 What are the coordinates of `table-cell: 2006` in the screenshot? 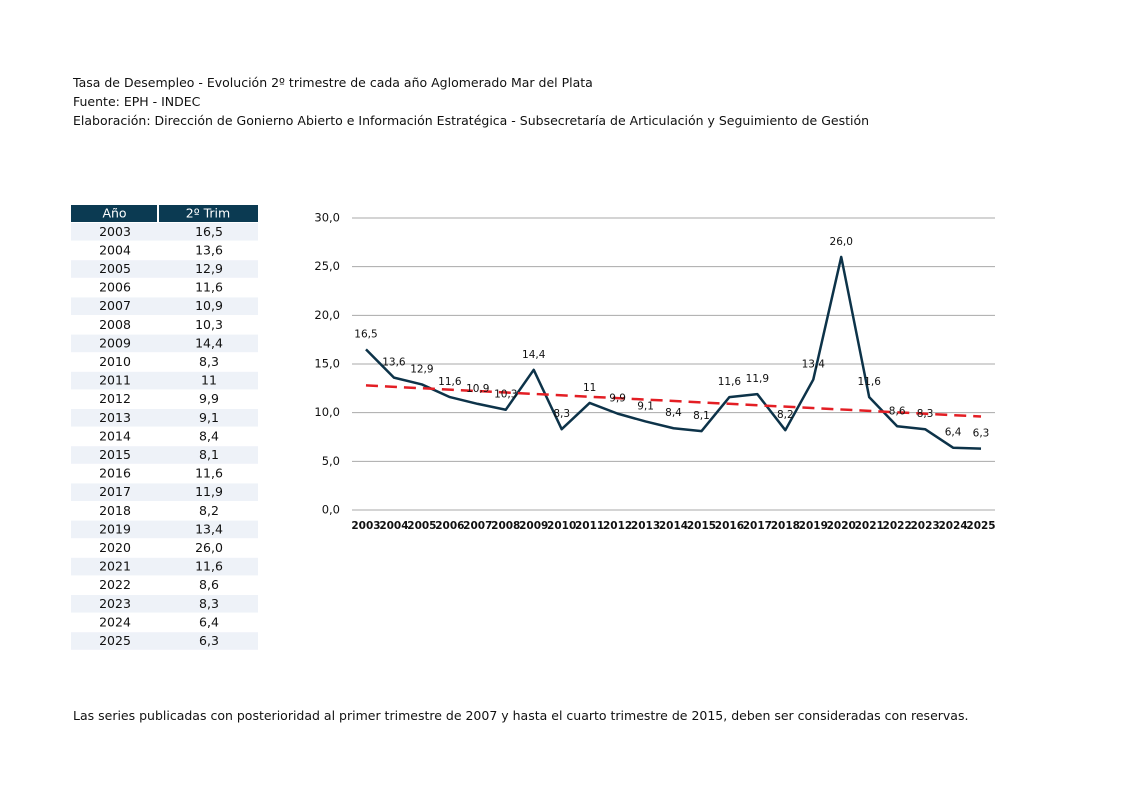 It's located at (115, 287).